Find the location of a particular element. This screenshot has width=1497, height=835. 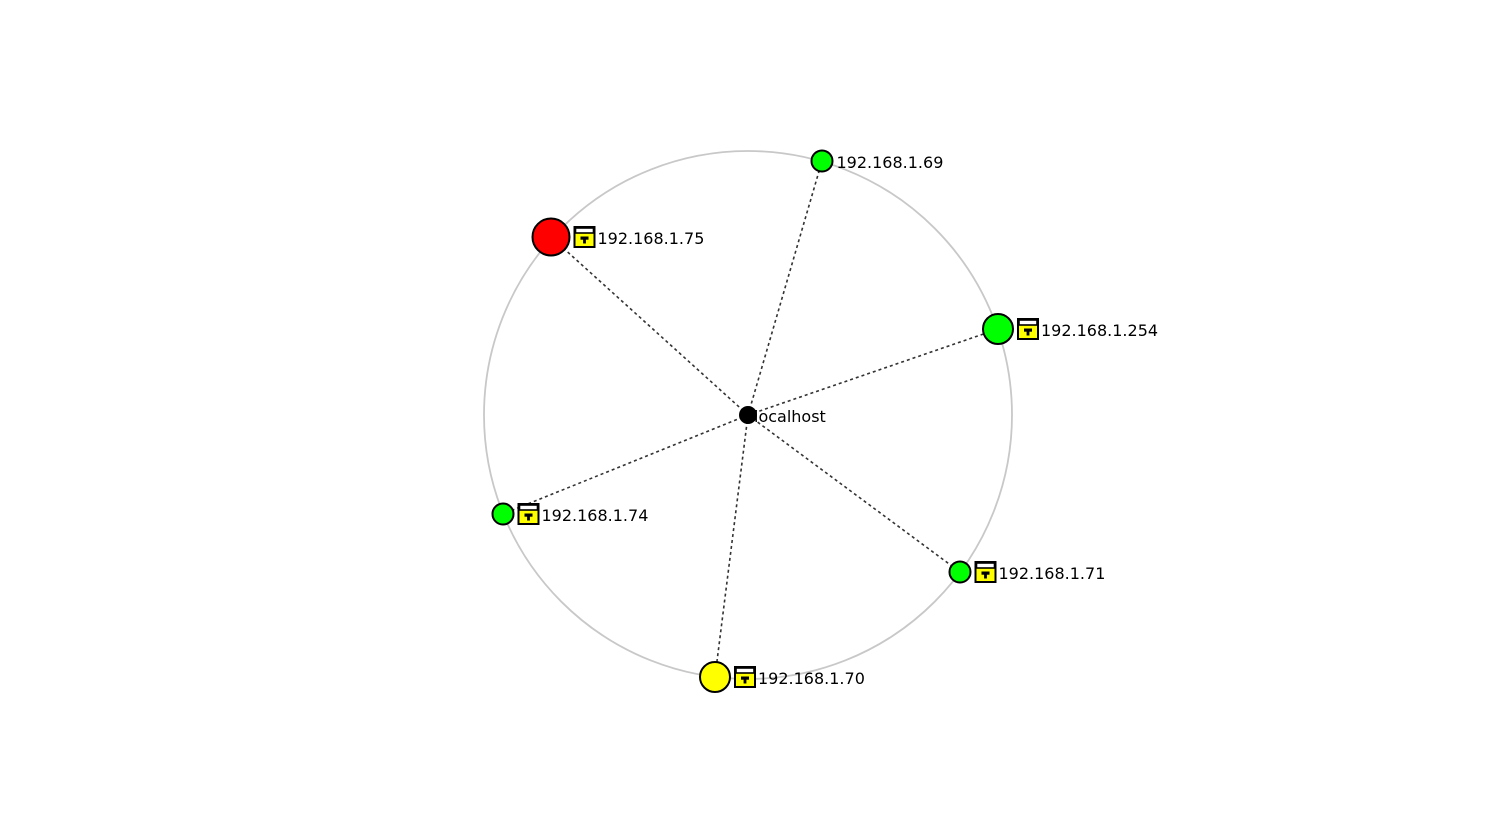

host-node-host-254: 192.168.1.254 is located at coordinates (1070, 329).